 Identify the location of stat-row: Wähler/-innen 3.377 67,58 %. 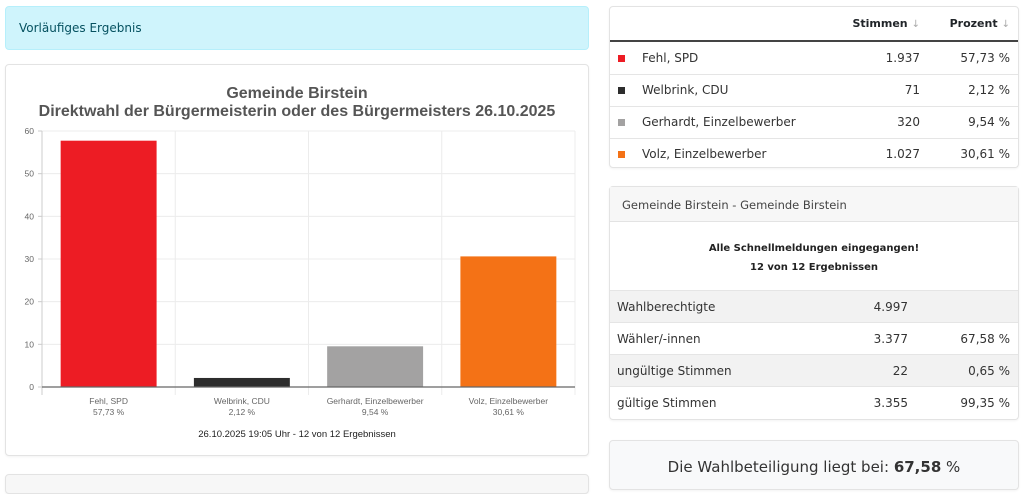
(814, 338).